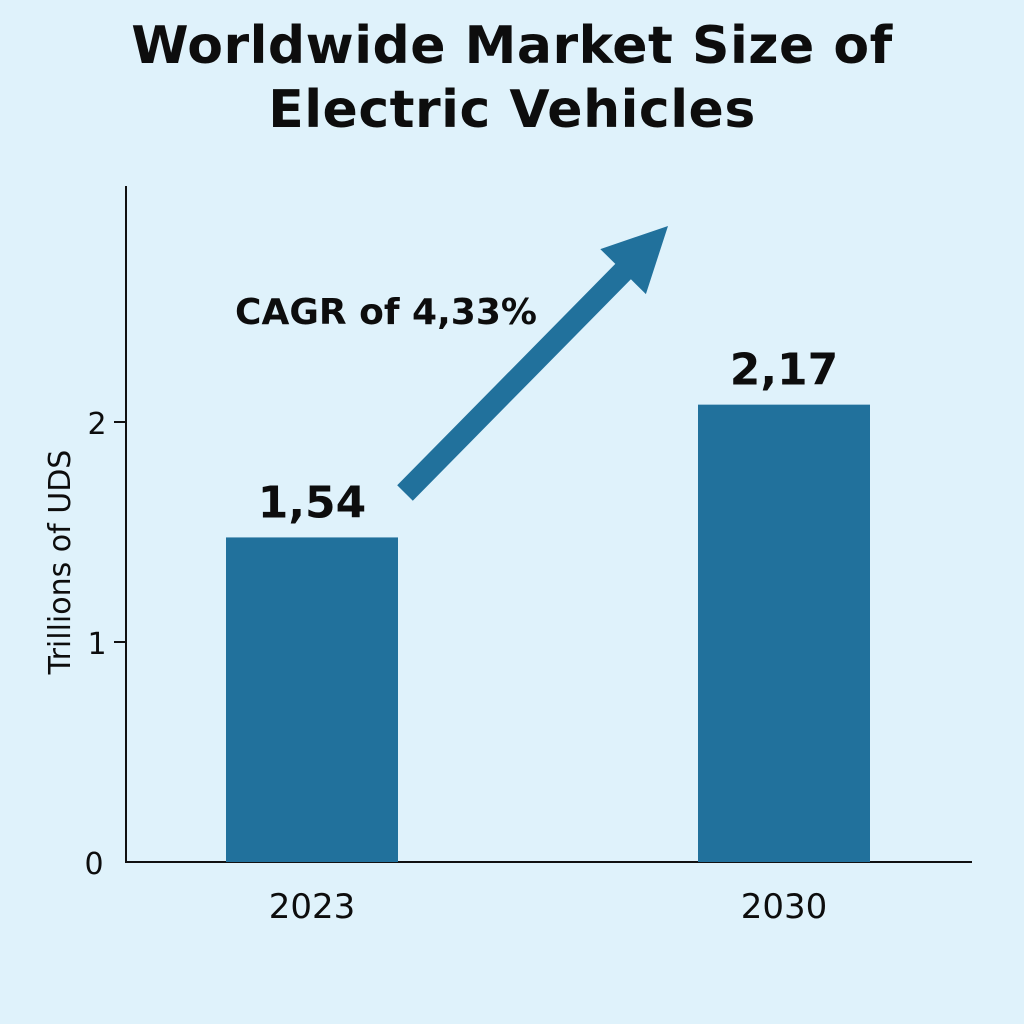  What do you see at coordinates (386, 312) in the screenshot?
I see `cagr-annotation: CAGR of 4,33%` at bounding box center [386, 312].